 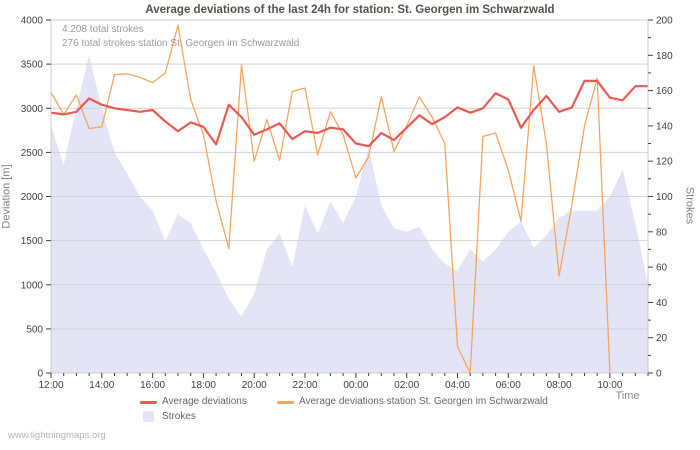 What do you see at coordinates (32, 65) in the screenshot?
I see `y-left-tick-label: 3500` at bounding box center [32, 65].